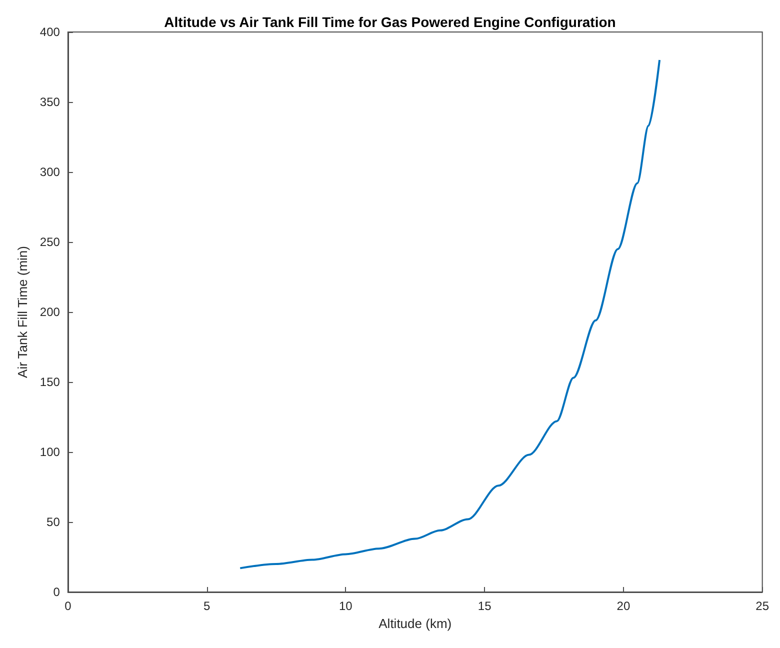 Image resolution: width=780 pixels, height=648 pixels. I want to click on x-tick-label: 15, so click(485, 606).